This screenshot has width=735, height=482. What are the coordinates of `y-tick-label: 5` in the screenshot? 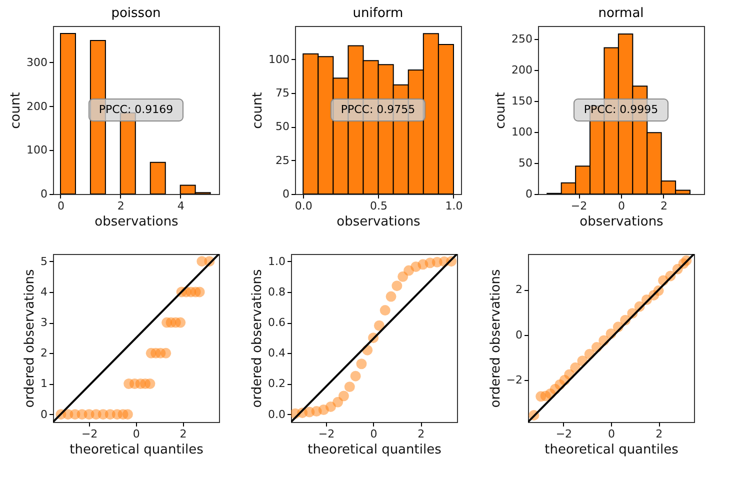 It's located at (44, 261).